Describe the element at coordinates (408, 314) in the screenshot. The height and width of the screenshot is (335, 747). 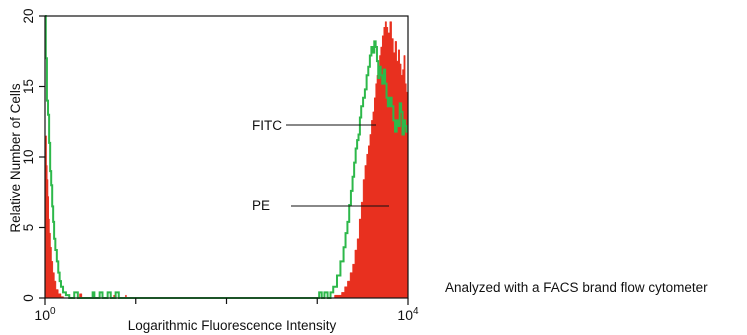
I see `x-tick-label-1: 10⁴` at that location.